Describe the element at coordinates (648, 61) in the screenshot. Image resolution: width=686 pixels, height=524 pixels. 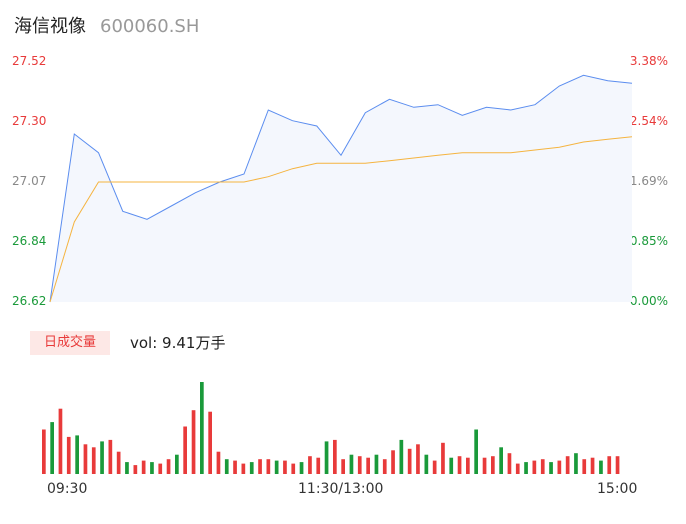
I see `pct-tick-label: 3.38%` at that location.